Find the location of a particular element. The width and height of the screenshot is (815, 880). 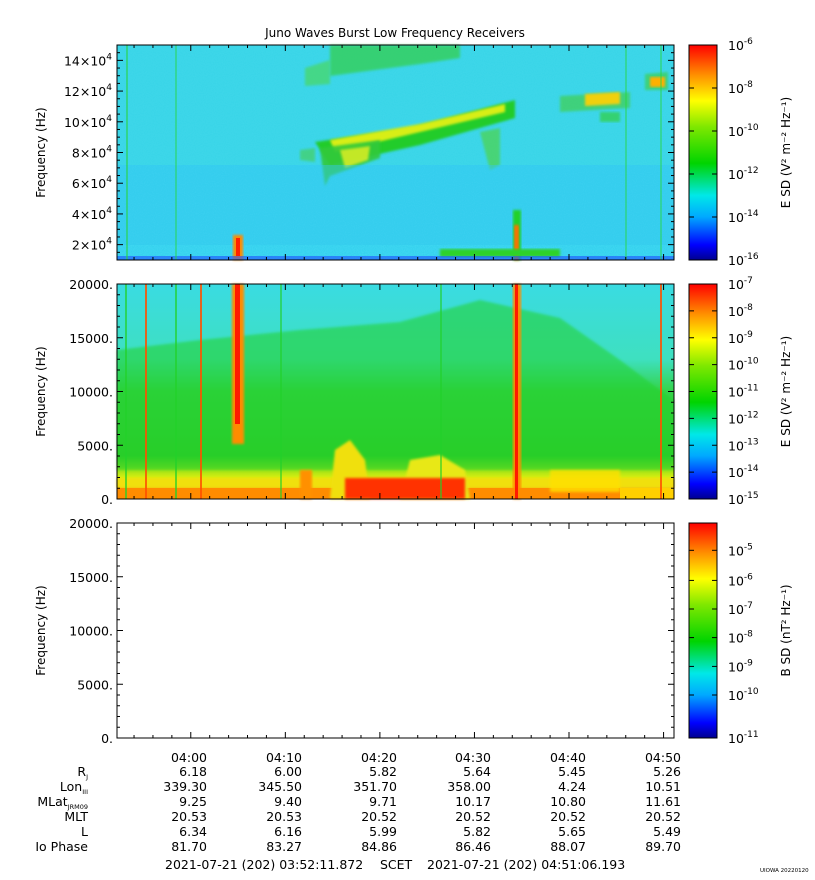

panel-2-colorbar-label: E SD (V² m⁻² Hz⁻¹) is located at coordinates (786, 391).